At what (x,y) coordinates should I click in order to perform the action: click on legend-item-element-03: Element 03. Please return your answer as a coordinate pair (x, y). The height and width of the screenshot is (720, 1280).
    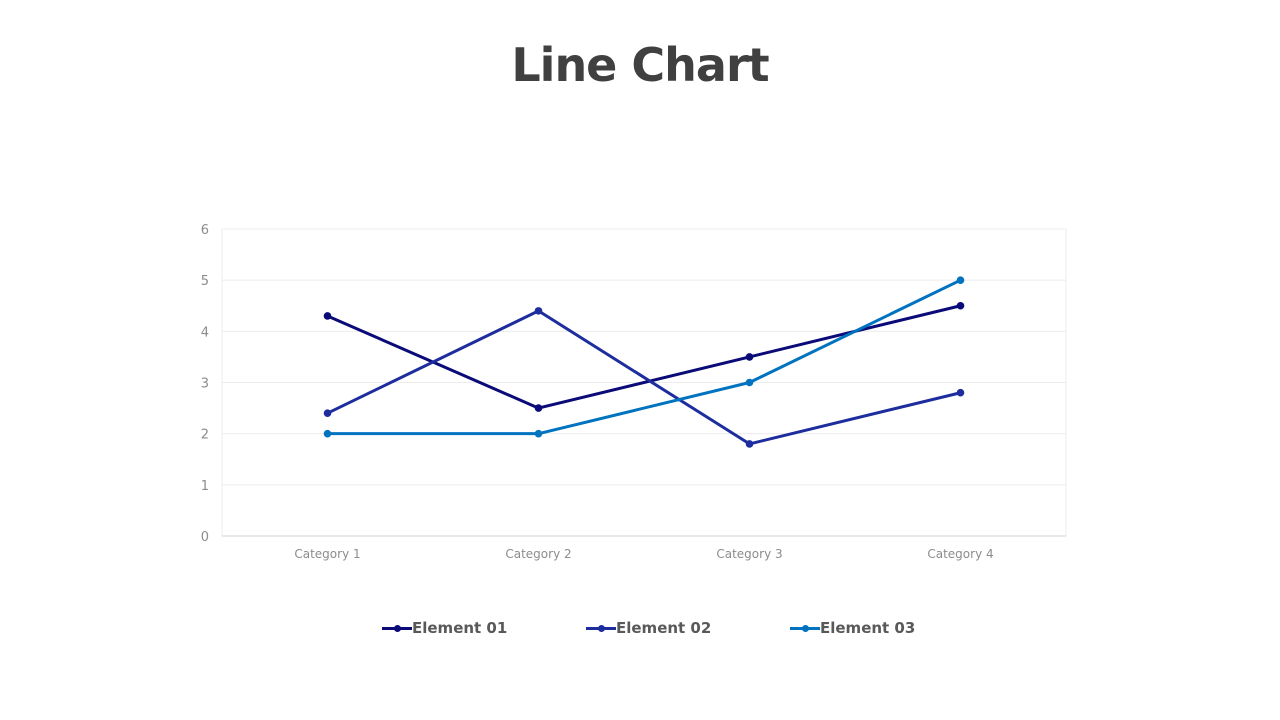
    Looking at the image, I should click on (852, 628).